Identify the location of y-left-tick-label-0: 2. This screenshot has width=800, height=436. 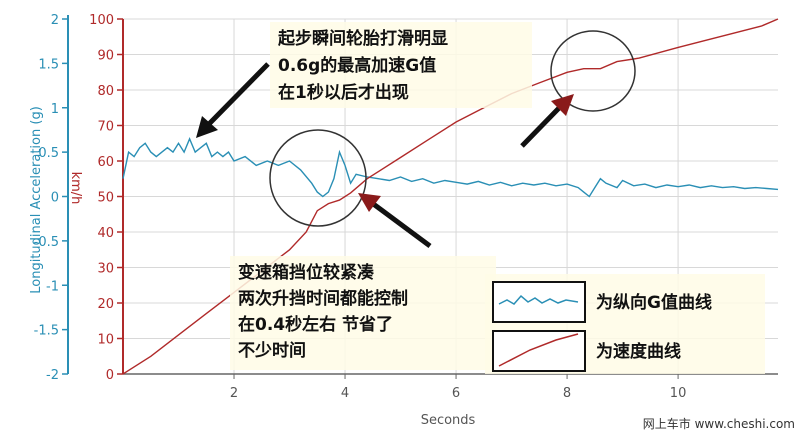
(55, 20).